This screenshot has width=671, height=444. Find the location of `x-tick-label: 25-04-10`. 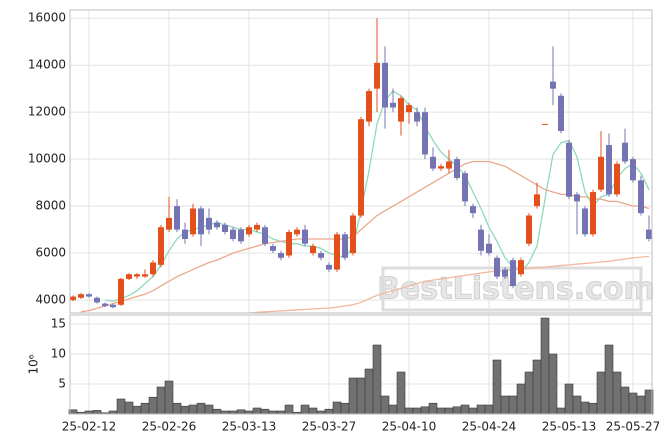

x-tick-label: 25-04-10 is located at coordinates (409, 427).